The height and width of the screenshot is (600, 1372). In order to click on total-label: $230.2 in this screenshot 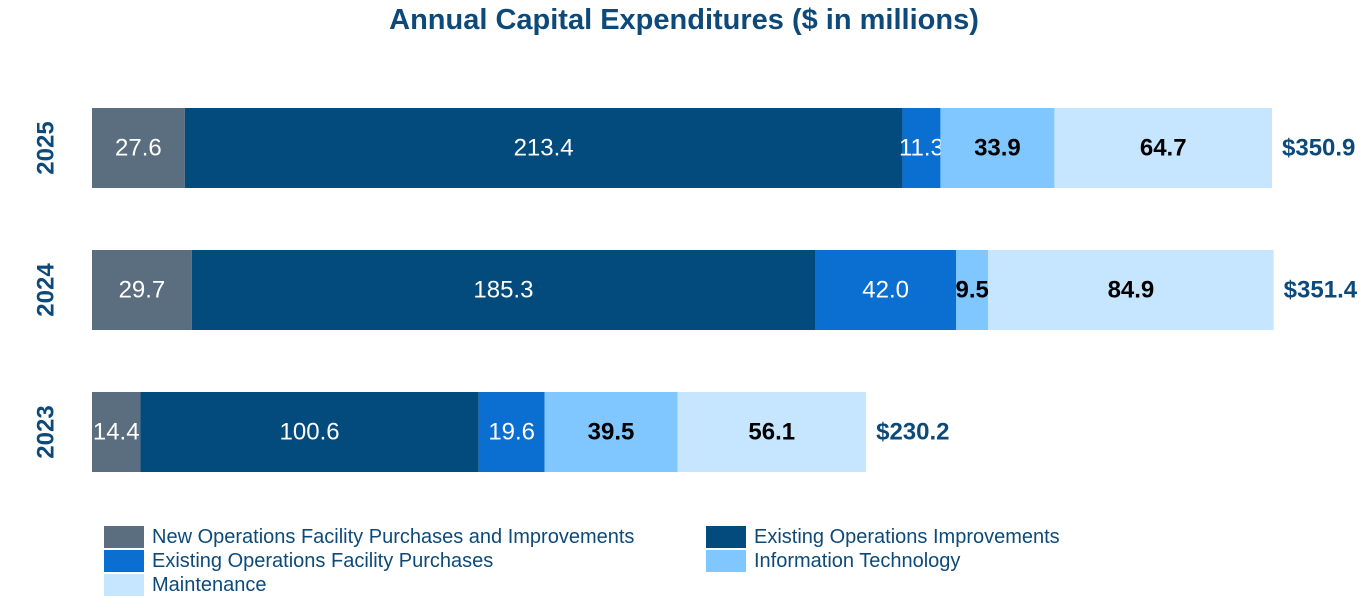, I will do `click(912, 432)`.